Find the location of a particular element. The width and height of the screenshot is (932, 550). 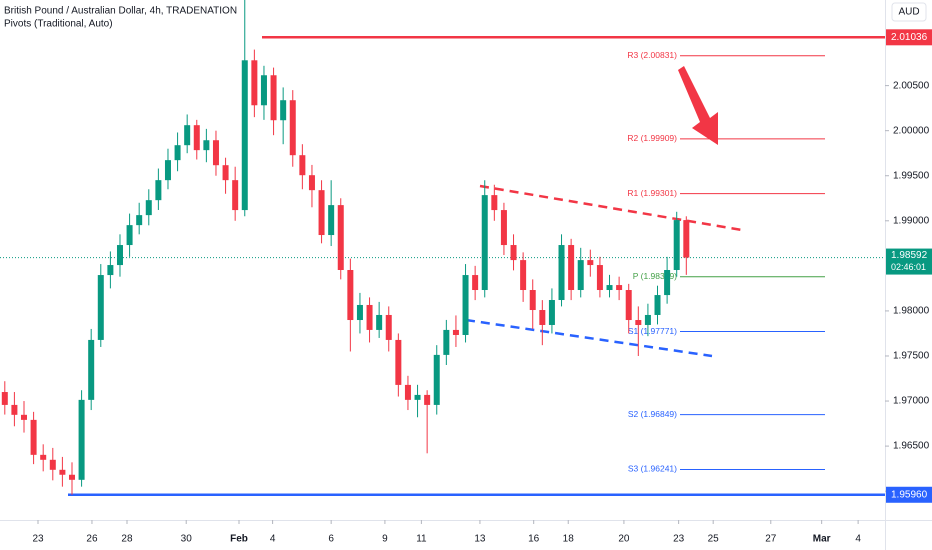

y-tick-label: 2.00500 is located at coordinates (911, 85).